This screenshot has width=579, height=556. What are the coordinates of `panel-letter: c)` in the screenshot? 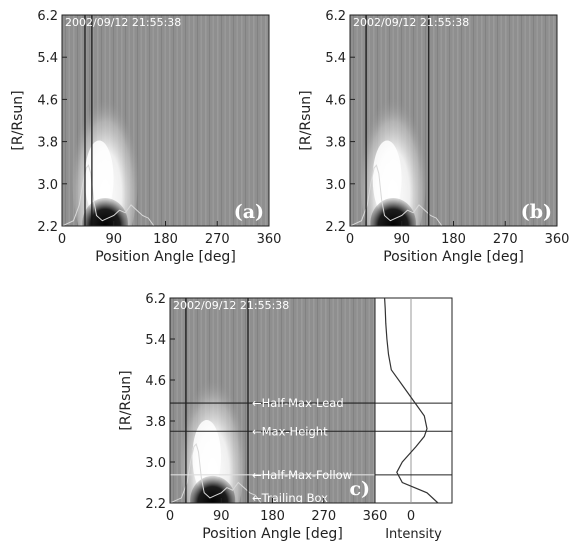 It's located at (359, 489).